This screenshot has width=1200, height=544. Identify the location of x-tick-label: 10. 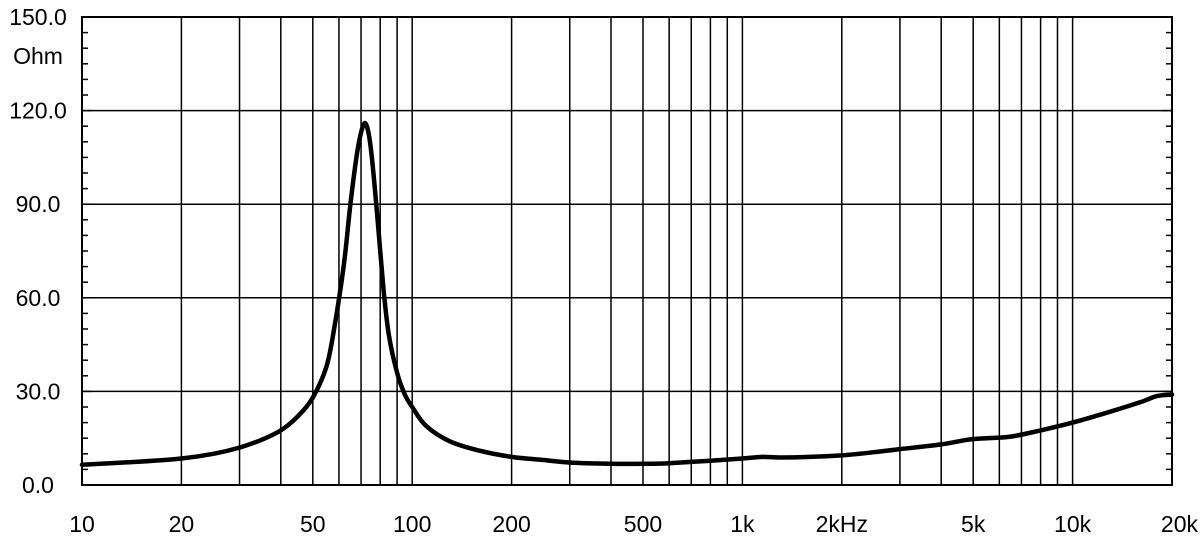
(82, 524).